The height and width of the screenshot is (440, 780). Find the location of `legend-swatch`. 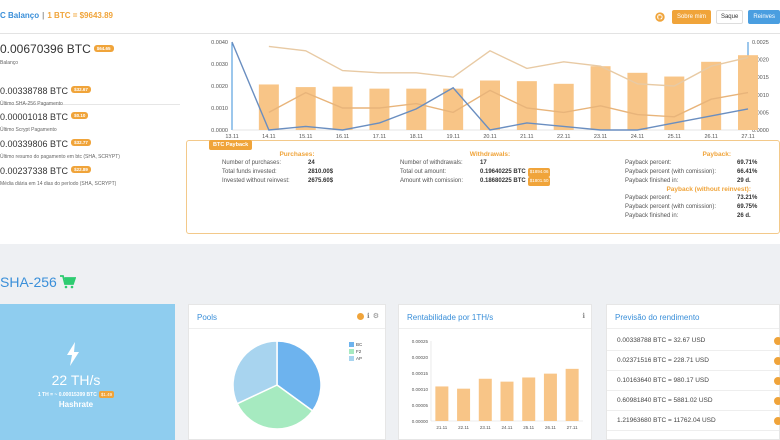

legend-swatch is located at coordinates (351, 351).